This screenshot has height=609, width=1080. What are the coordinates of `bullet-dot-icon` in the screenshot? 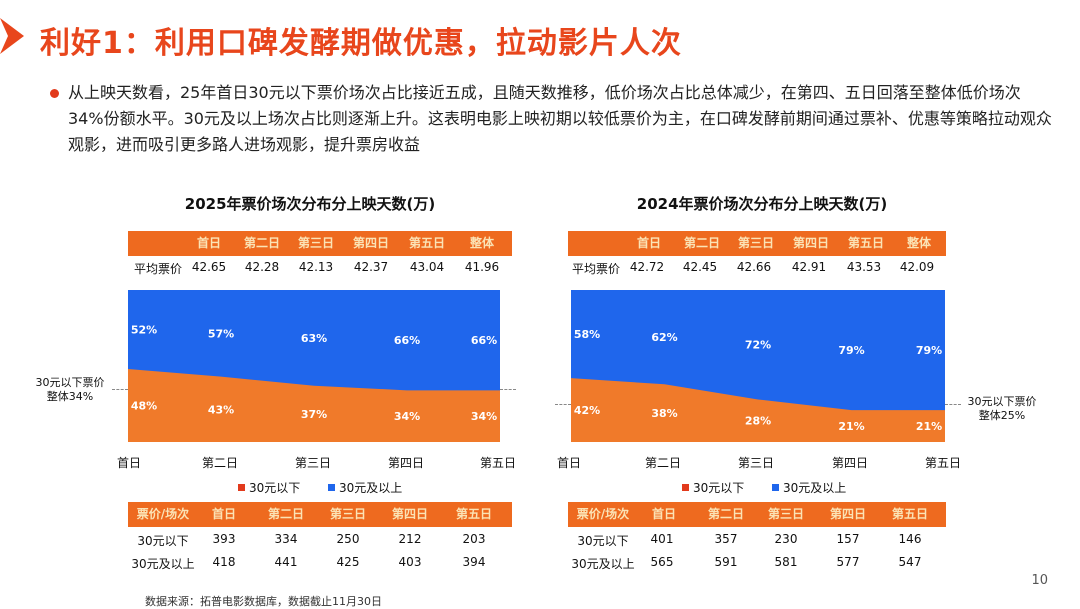 It's located at (54, 93).